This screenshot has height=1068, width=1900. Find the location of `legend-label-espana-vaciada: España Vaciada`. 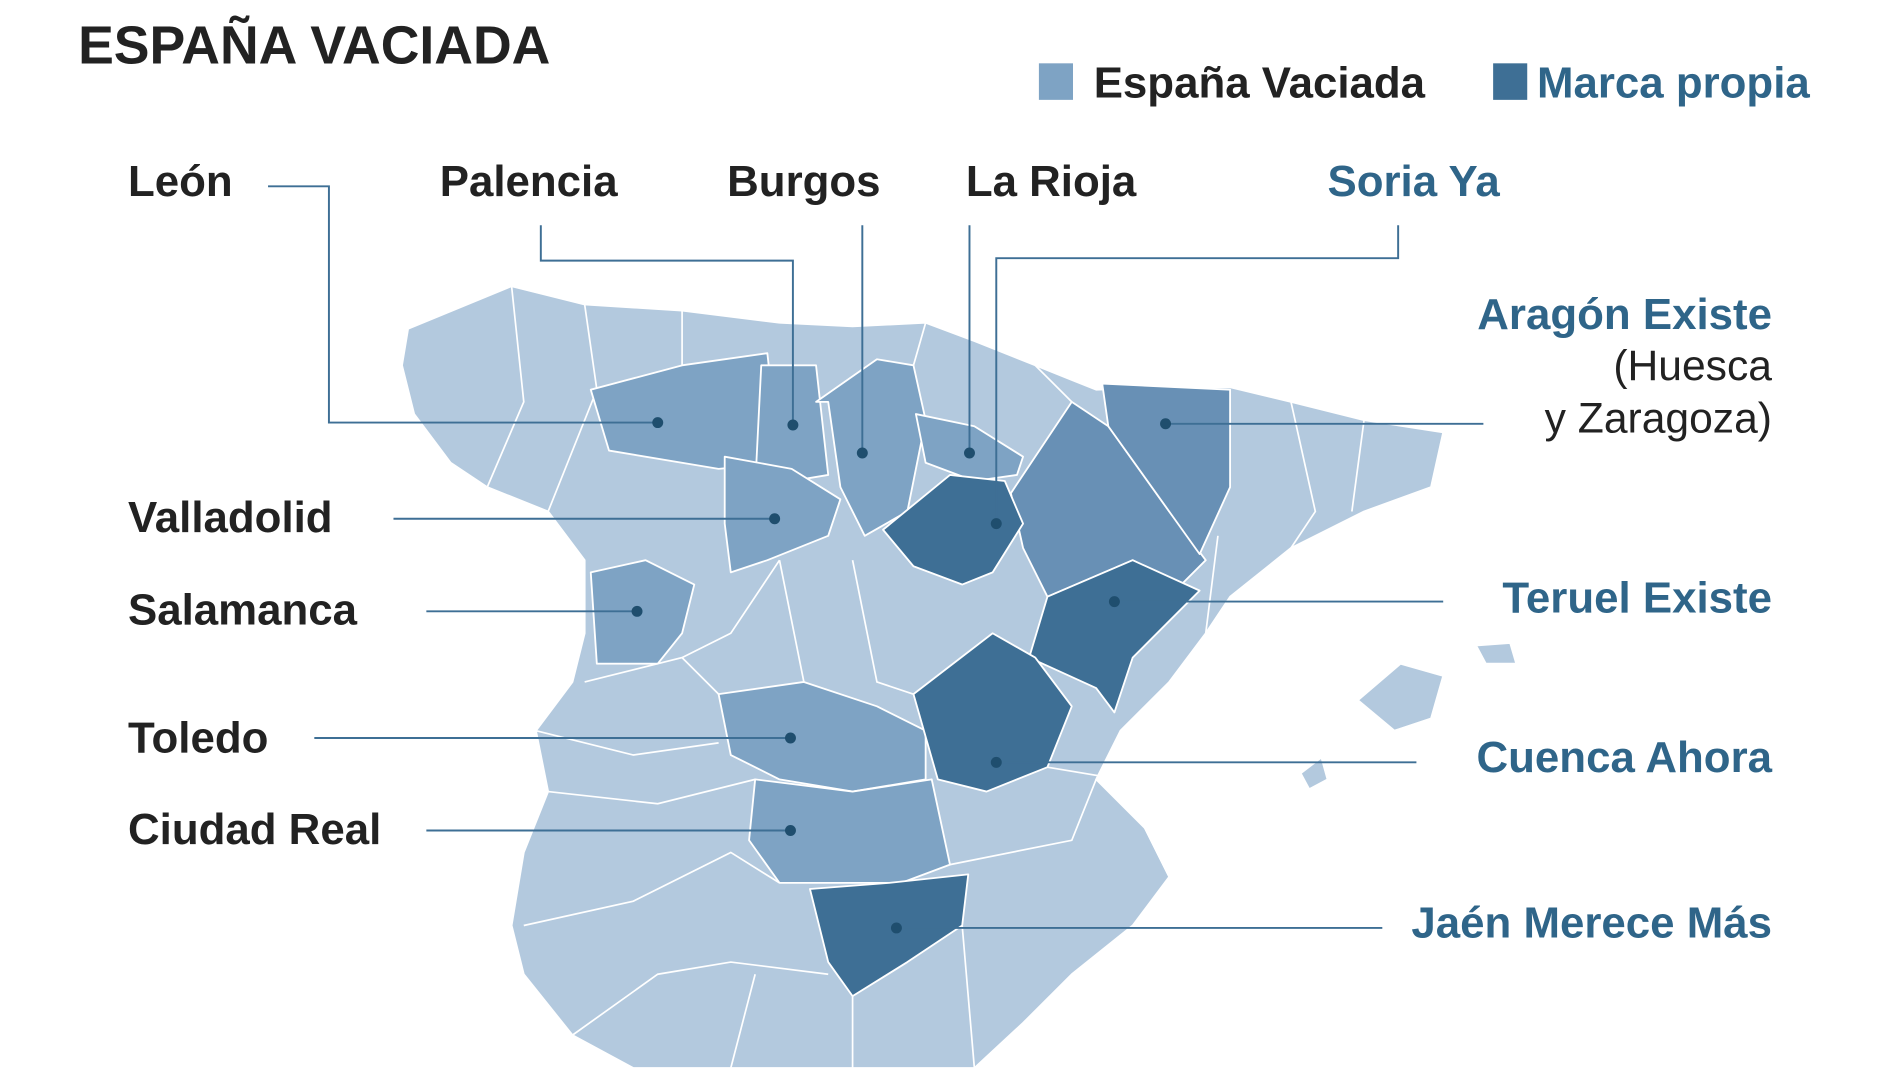

legend-label-espana-vaciada: España Vaciada is located at coordinates (1260, 82).